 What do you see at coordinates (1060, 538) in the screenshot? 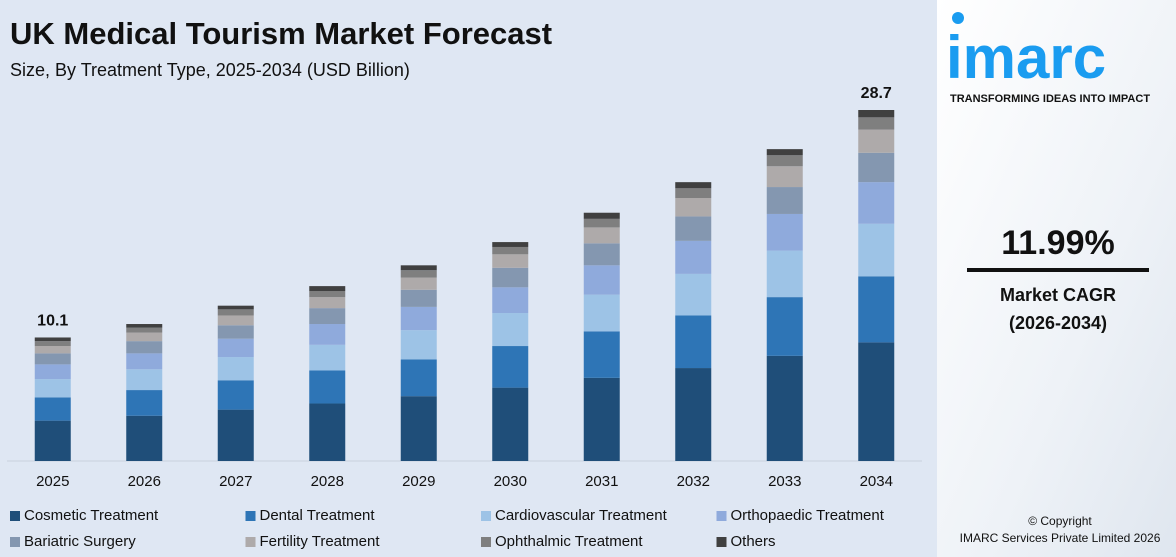
I see `company: IMARC Services Private Limited 2026` at bounding box center [1060, 538].